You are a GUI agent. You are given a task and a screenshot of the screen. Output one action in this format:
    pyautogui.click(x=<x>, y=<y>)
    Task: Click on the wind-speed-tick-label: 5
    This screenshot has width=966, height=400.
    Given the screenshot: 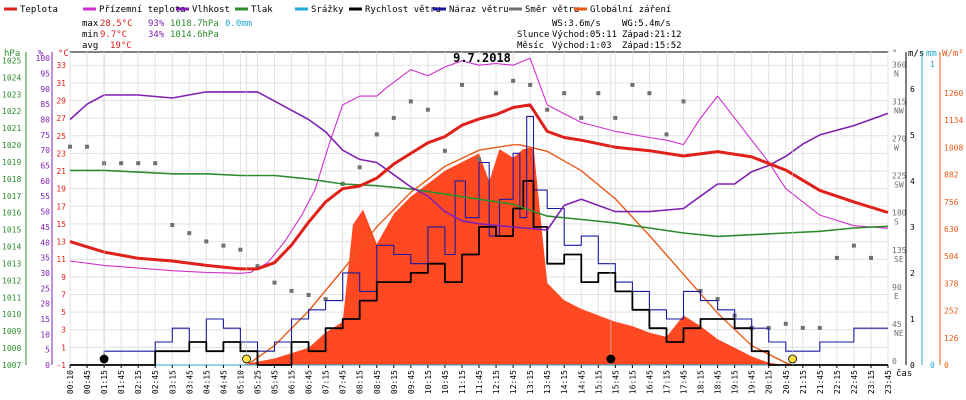 What is the action you would take?
    pyautogui.click(x=912, y=135)
    